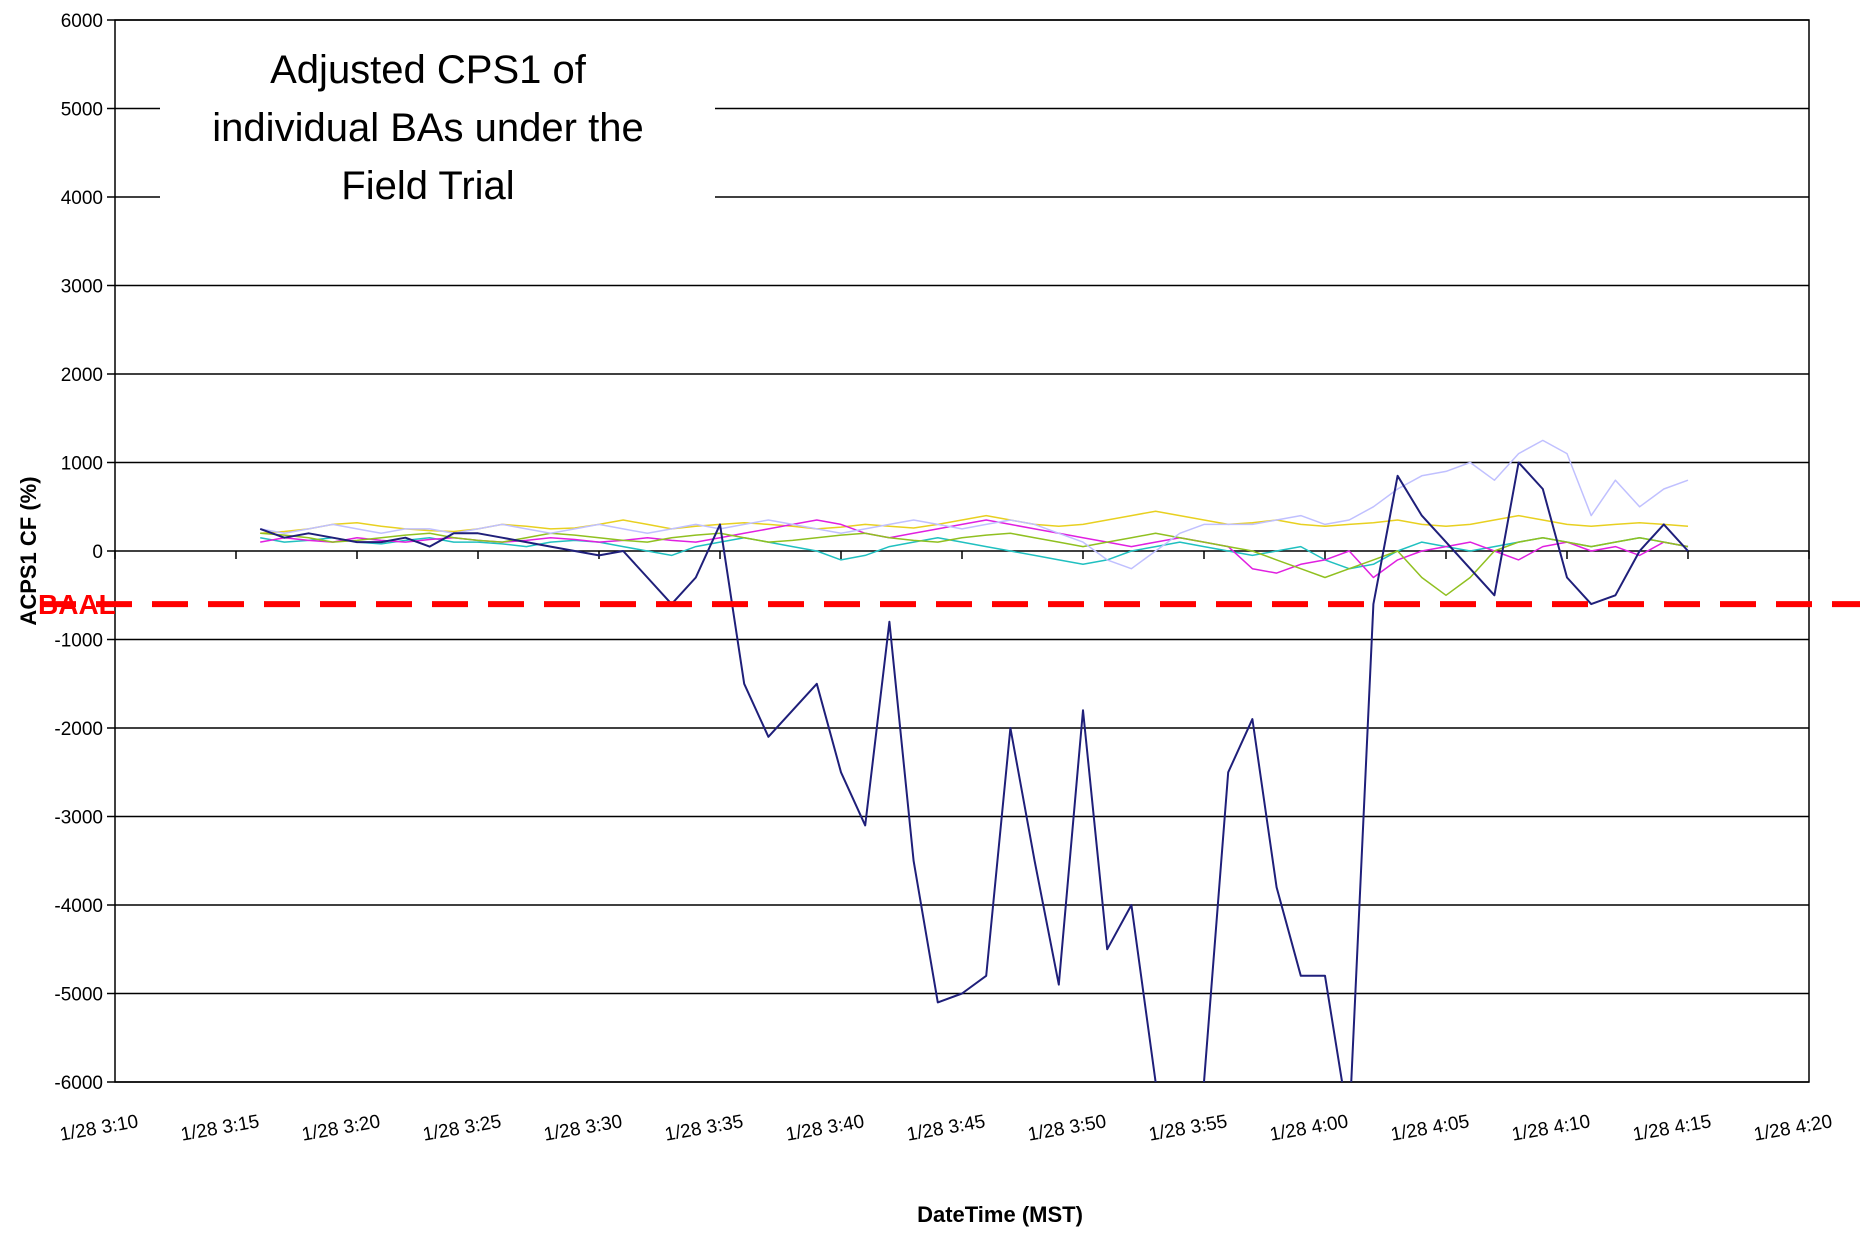  I want to click on x-tick-label: 1/28 4:10, so click(1551, 1128).